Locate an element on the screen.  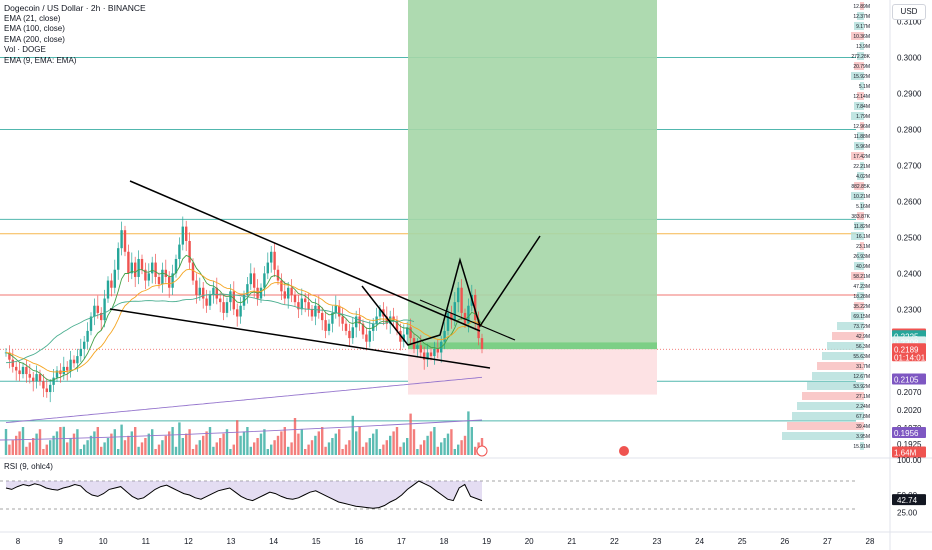
stop-zone is located at coordinates (532, 372).